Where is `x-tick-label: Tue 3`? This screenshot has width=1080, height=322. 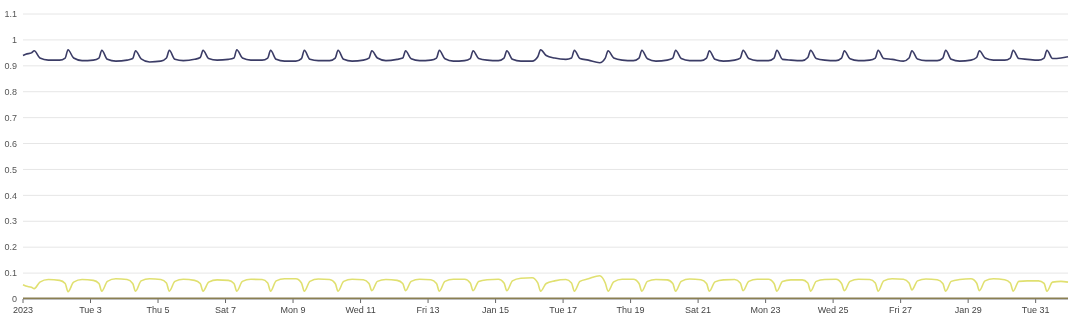
x-tick-label: Tue 3 is located at coordinates (90, 310).